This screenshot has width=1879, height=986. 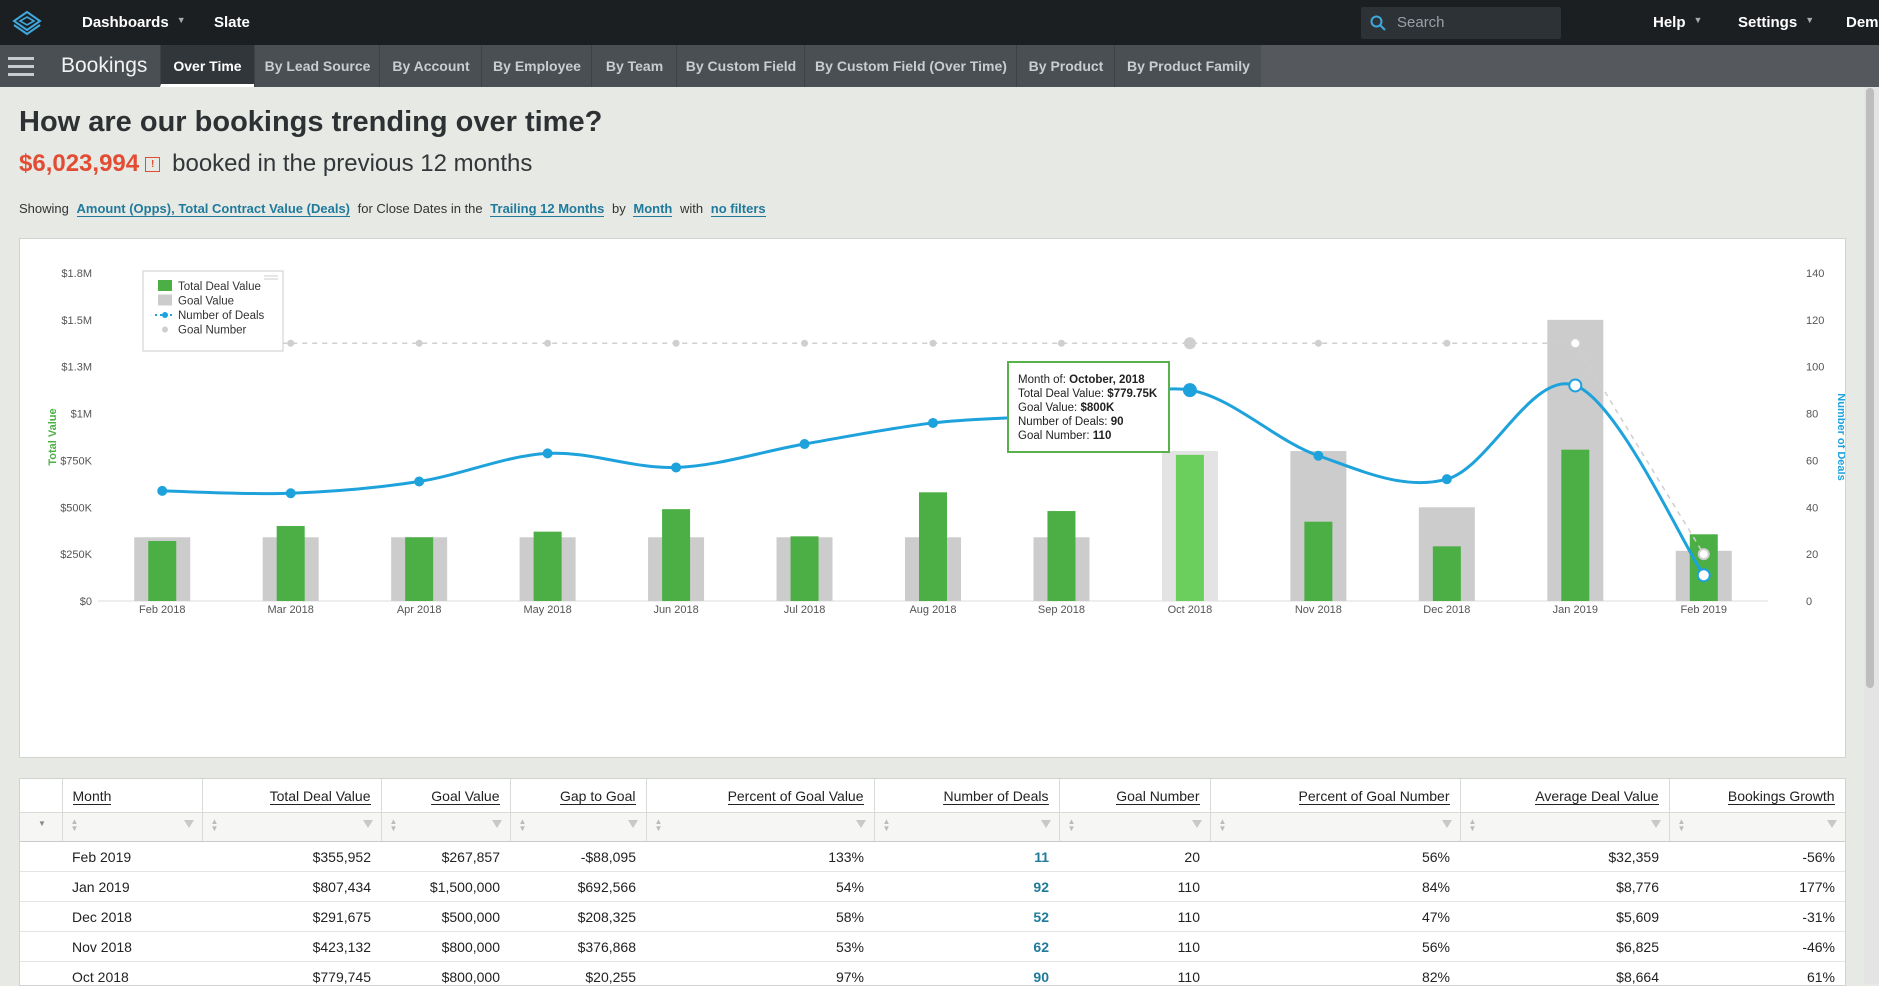 What do you see at coordinates (1421, 23) in the screenshot?
I see `search-input: Search` at bounding box center [1421, 23].